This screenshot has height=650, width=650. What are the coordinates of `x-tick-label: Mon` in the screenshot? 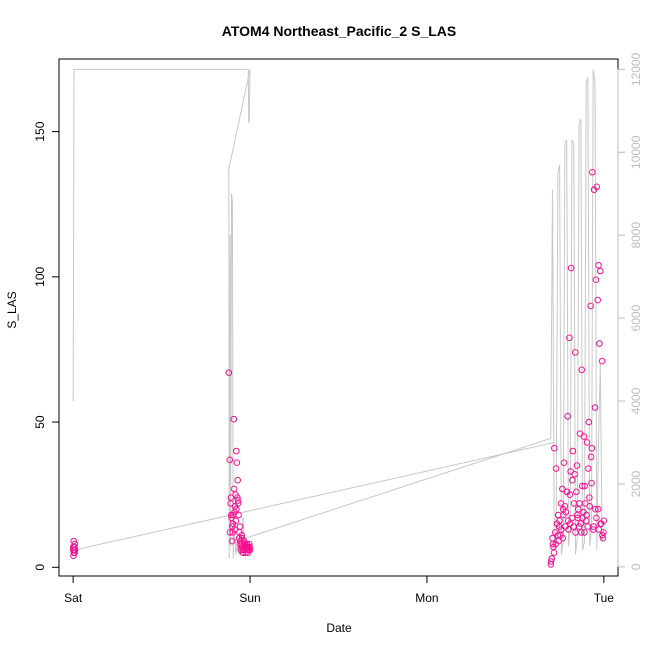 It's located at (426, 598).